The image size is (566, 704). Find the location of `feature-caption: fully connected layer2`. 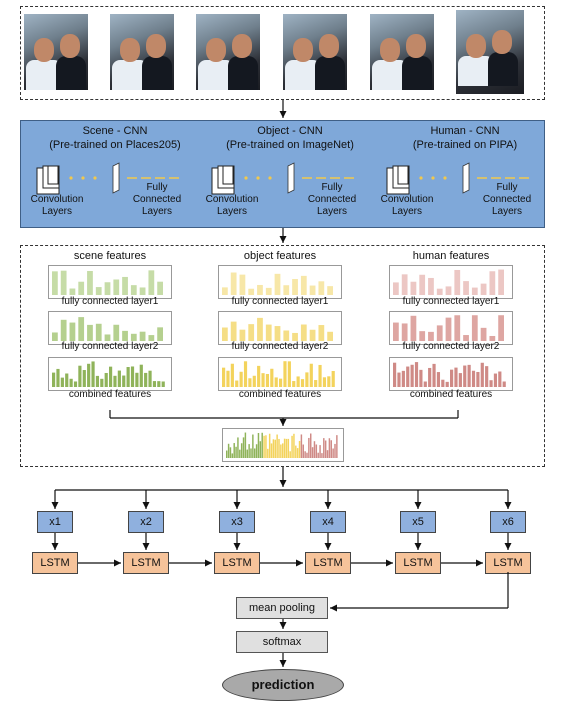

feature-caption: fully connected layer2 is located at coordinates (451, 346).